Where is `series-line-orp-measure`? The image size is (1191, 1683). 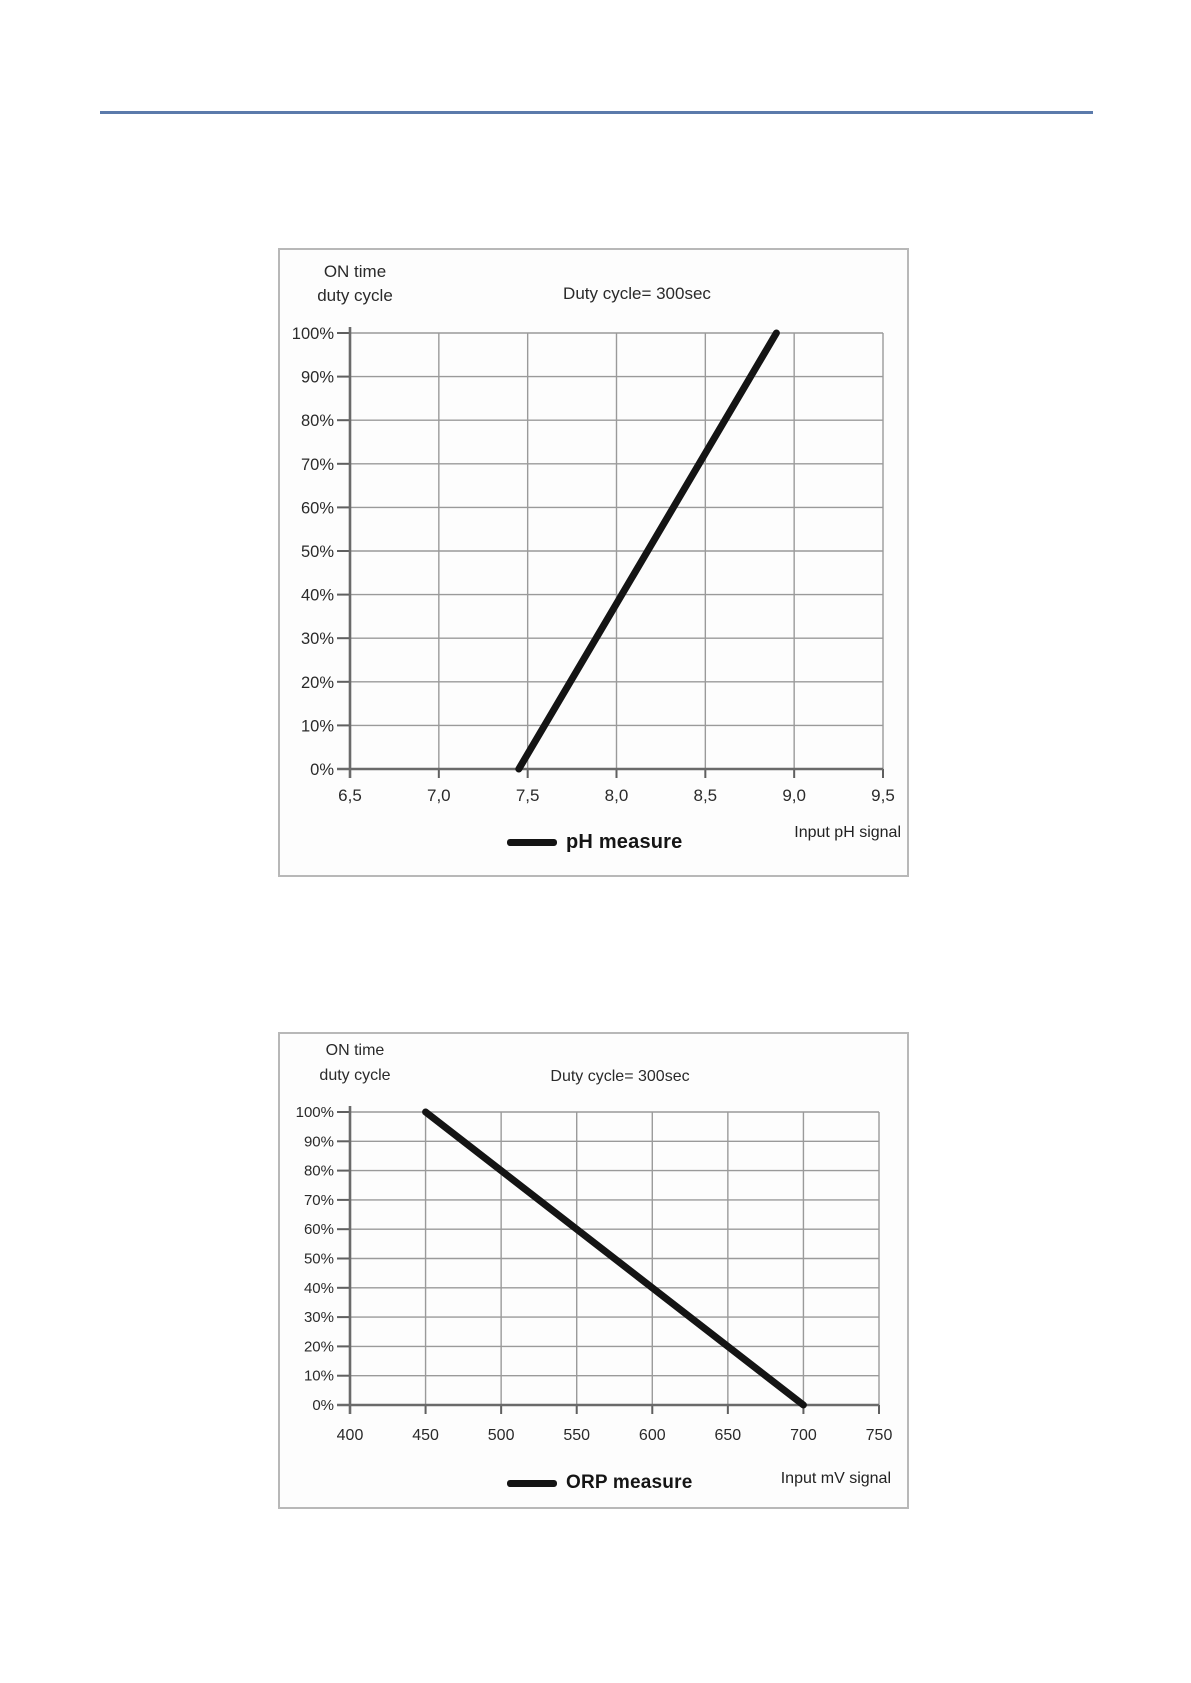
series-line-orp-measure is located at coordinates (614, 1258).